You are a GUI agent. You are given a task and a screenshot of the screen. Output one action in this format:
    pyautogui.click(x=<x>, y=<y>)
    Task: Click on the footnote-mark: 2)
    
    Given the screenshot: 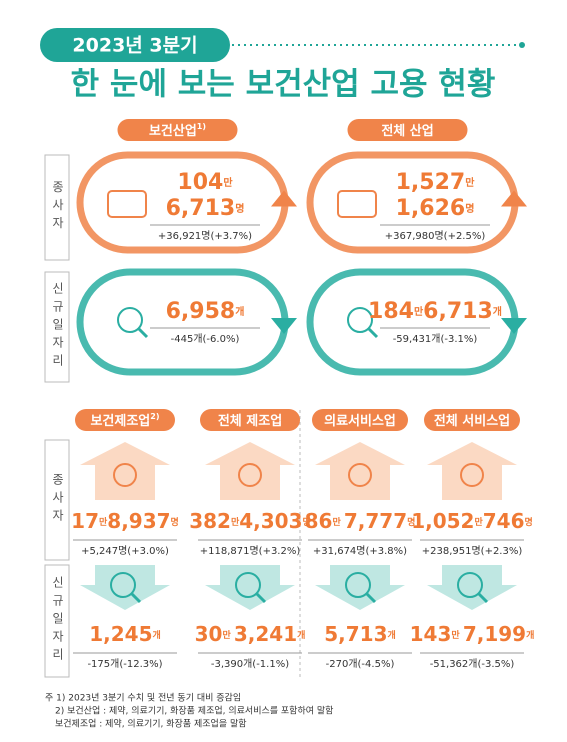 What is the action you would take?
    pyautogui.click(x=154, y=416)
    